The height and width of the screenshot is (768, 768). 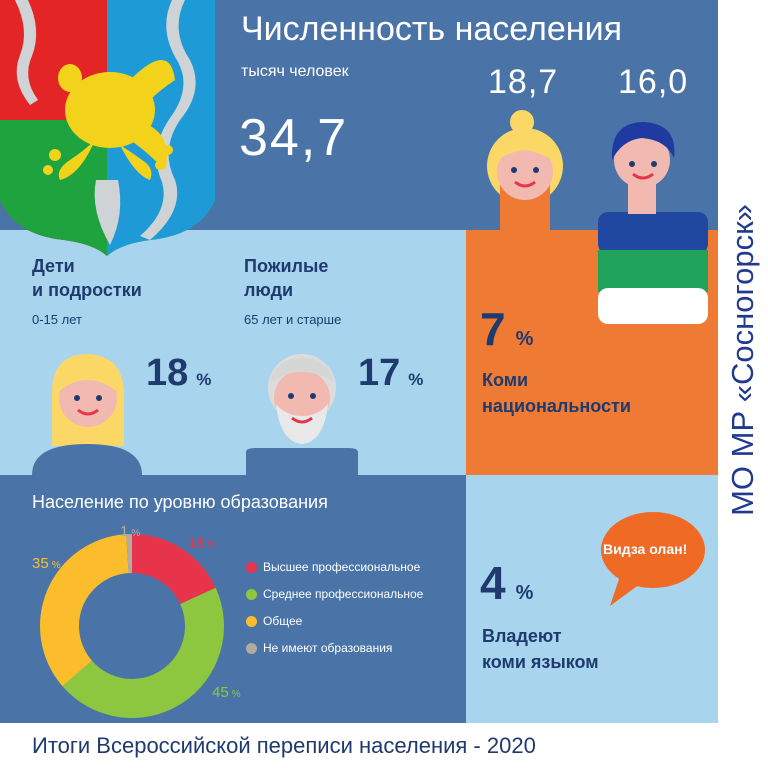 What do you see at coordinates (540, 662) in the screenshot?
I see `language-label-line2: коми языком` at bounding box center [540, 662].